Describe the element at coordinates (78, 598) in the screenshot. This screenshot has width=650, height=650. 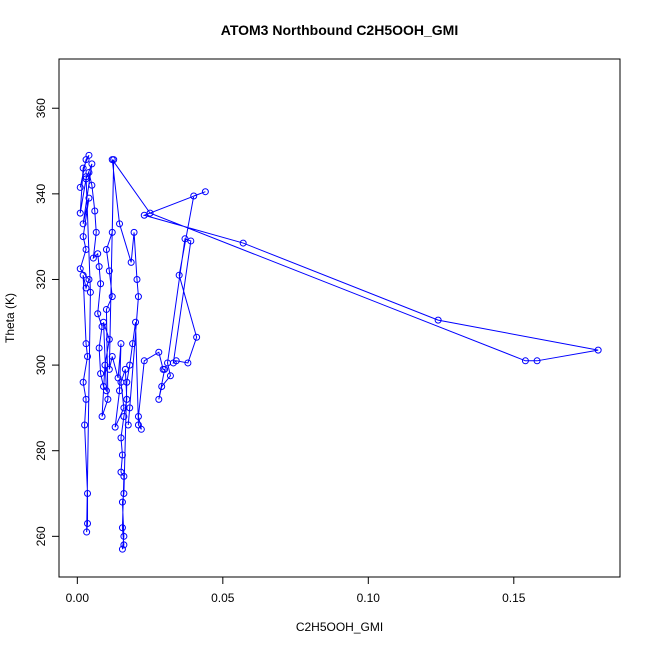
I see `x-tick-label: 0.00` at that location.